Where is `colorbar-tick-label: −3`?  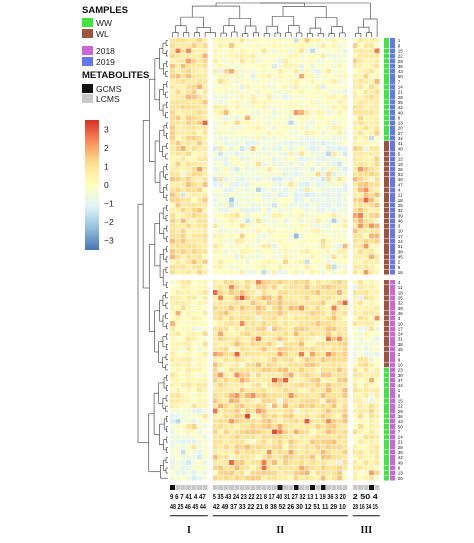
colorbar-tick-label: −3 is located at coordinates (109, 241).